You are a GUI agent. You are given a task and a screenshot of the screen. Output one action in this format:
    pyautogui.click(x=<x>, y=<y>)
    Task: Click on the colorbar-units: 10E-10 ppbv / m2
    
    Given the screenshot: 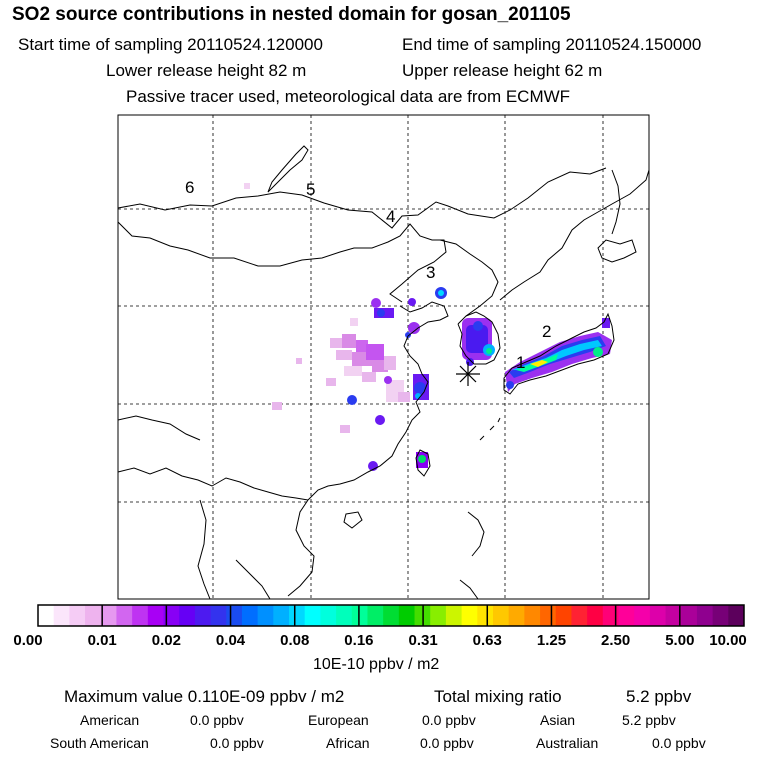 What is the action you would take?
    pyautogui.click(x=376, y=664)
    